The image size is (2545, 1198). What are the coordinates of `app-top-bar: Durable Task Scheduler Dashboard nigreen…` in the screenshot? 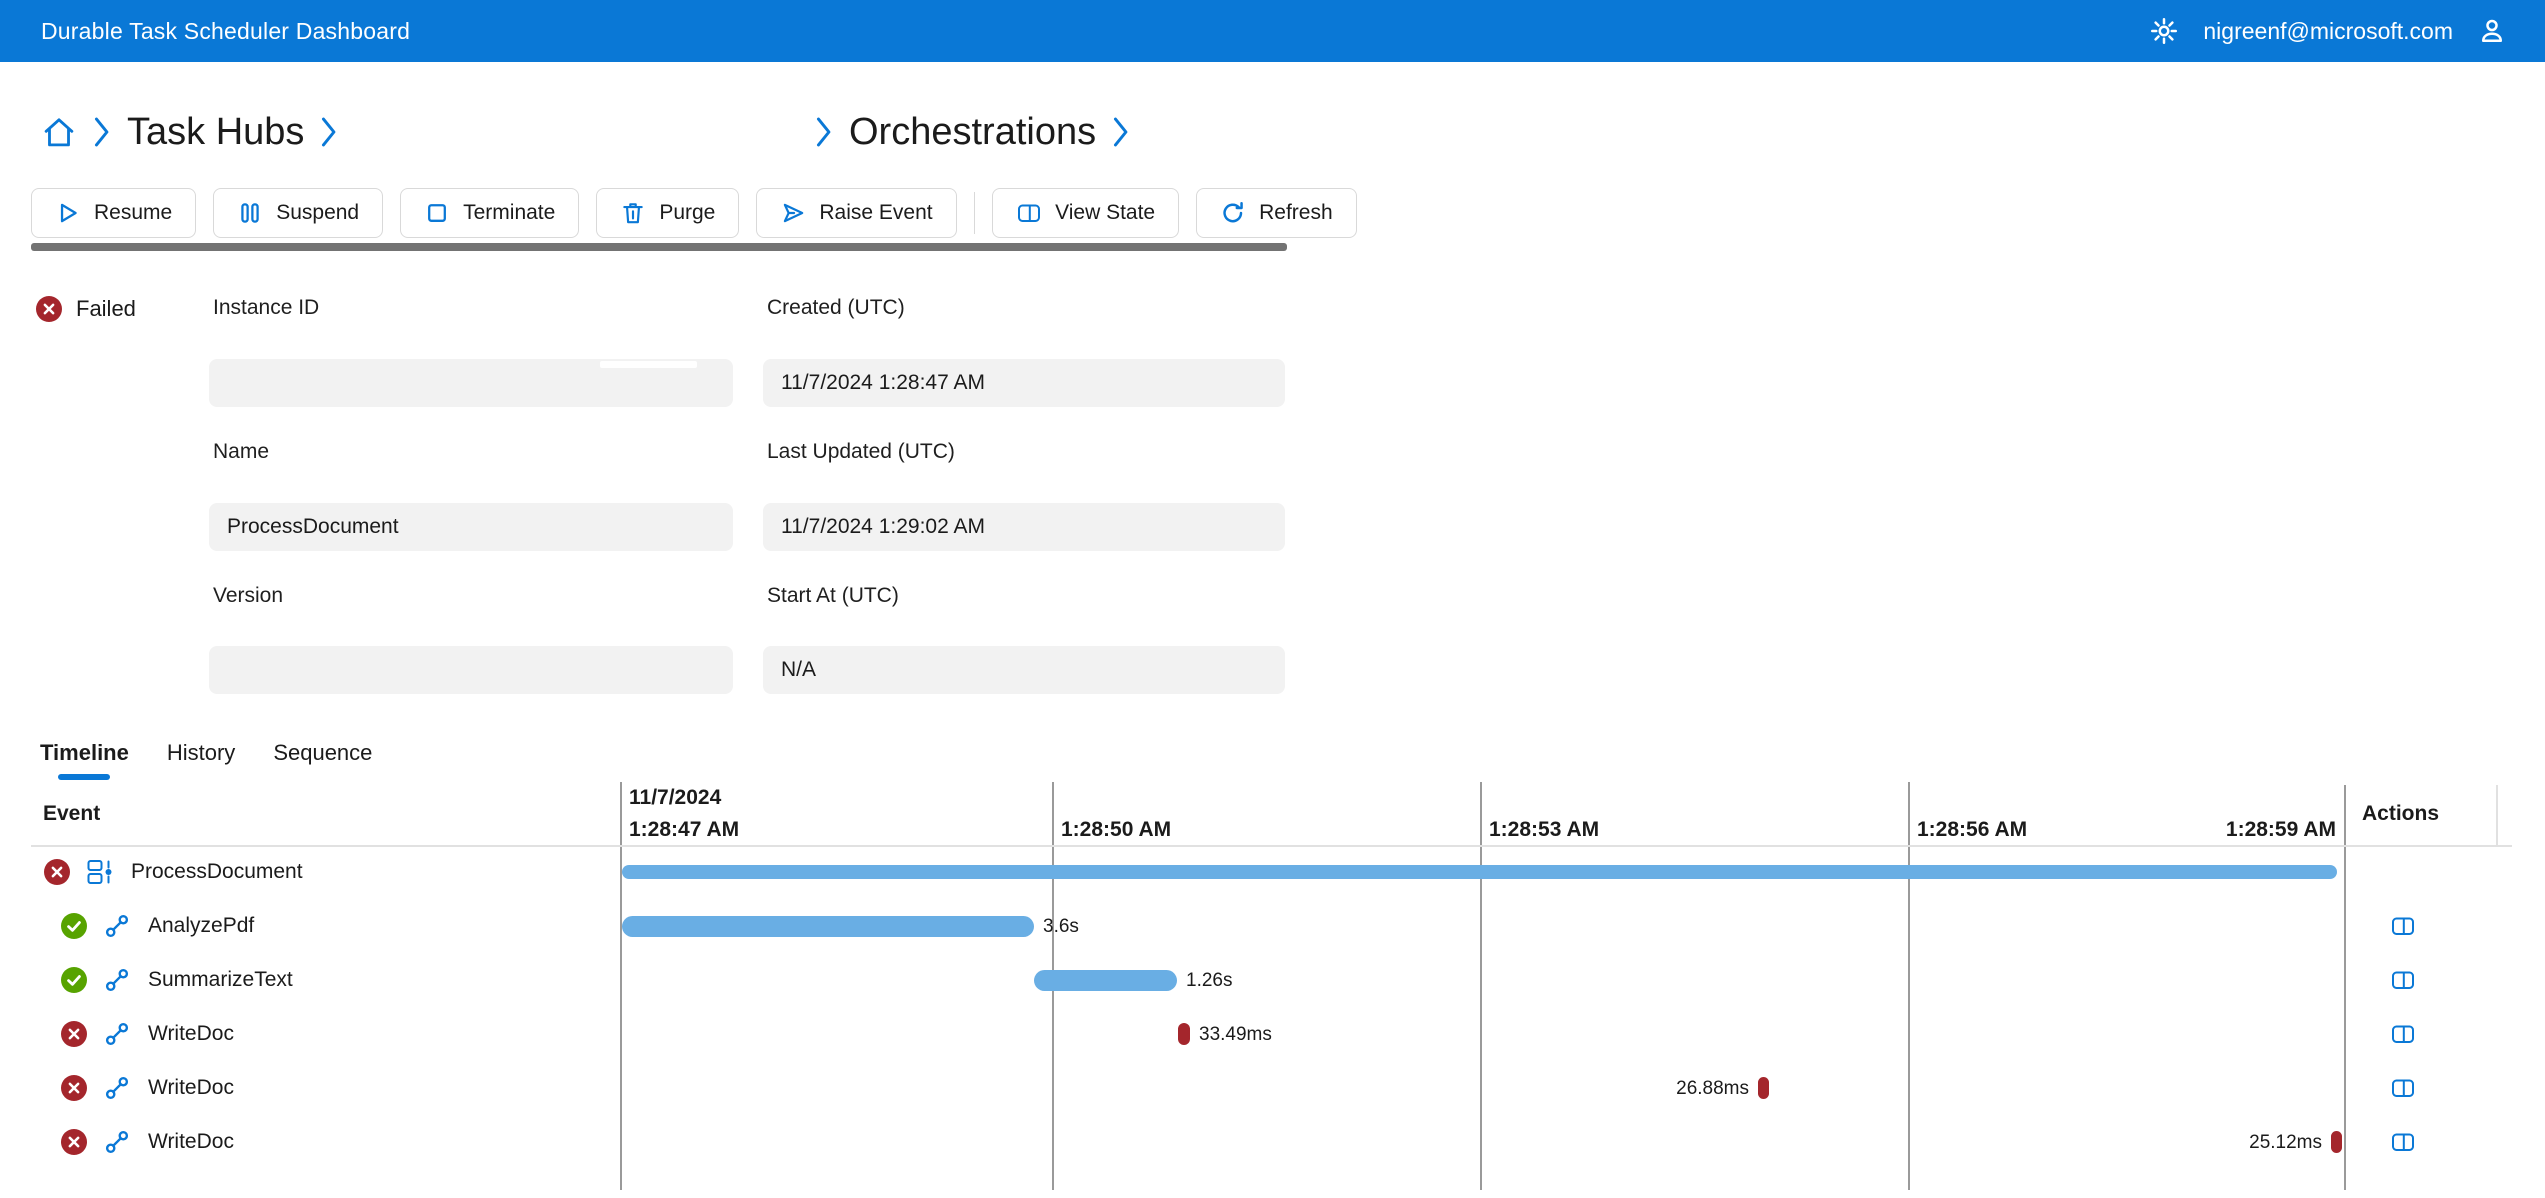 It's located at (1272, 31).